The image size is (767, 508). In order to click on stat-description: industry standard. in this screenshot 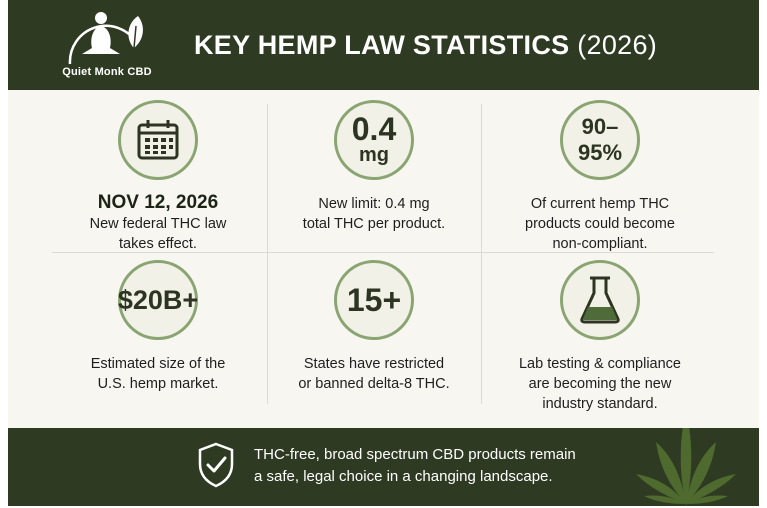, I will do `click(600, 404)`.